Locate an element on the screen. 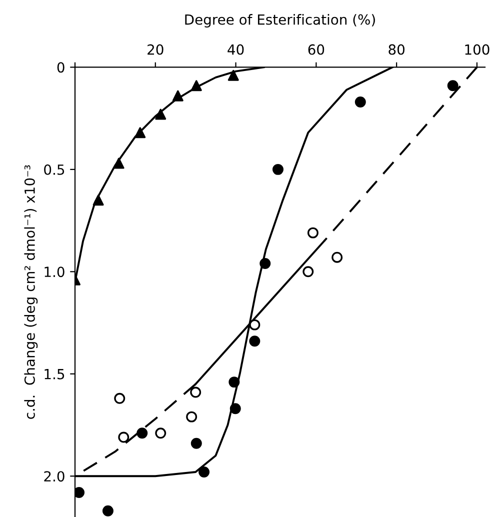  y-tick-label: 0.5 is located at coordinates (54, 169).